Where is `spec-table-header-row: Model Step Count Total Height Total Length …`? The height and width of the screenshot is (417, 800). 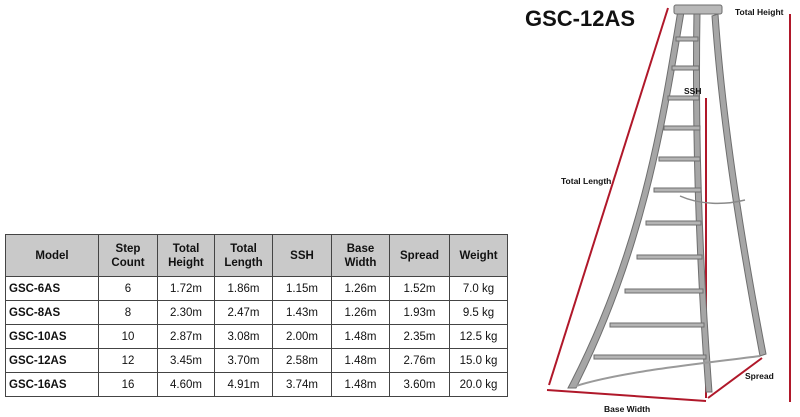
spec-table-header-row: Model Step Count Total Height Total Length … is located at coordinates (256, 255).